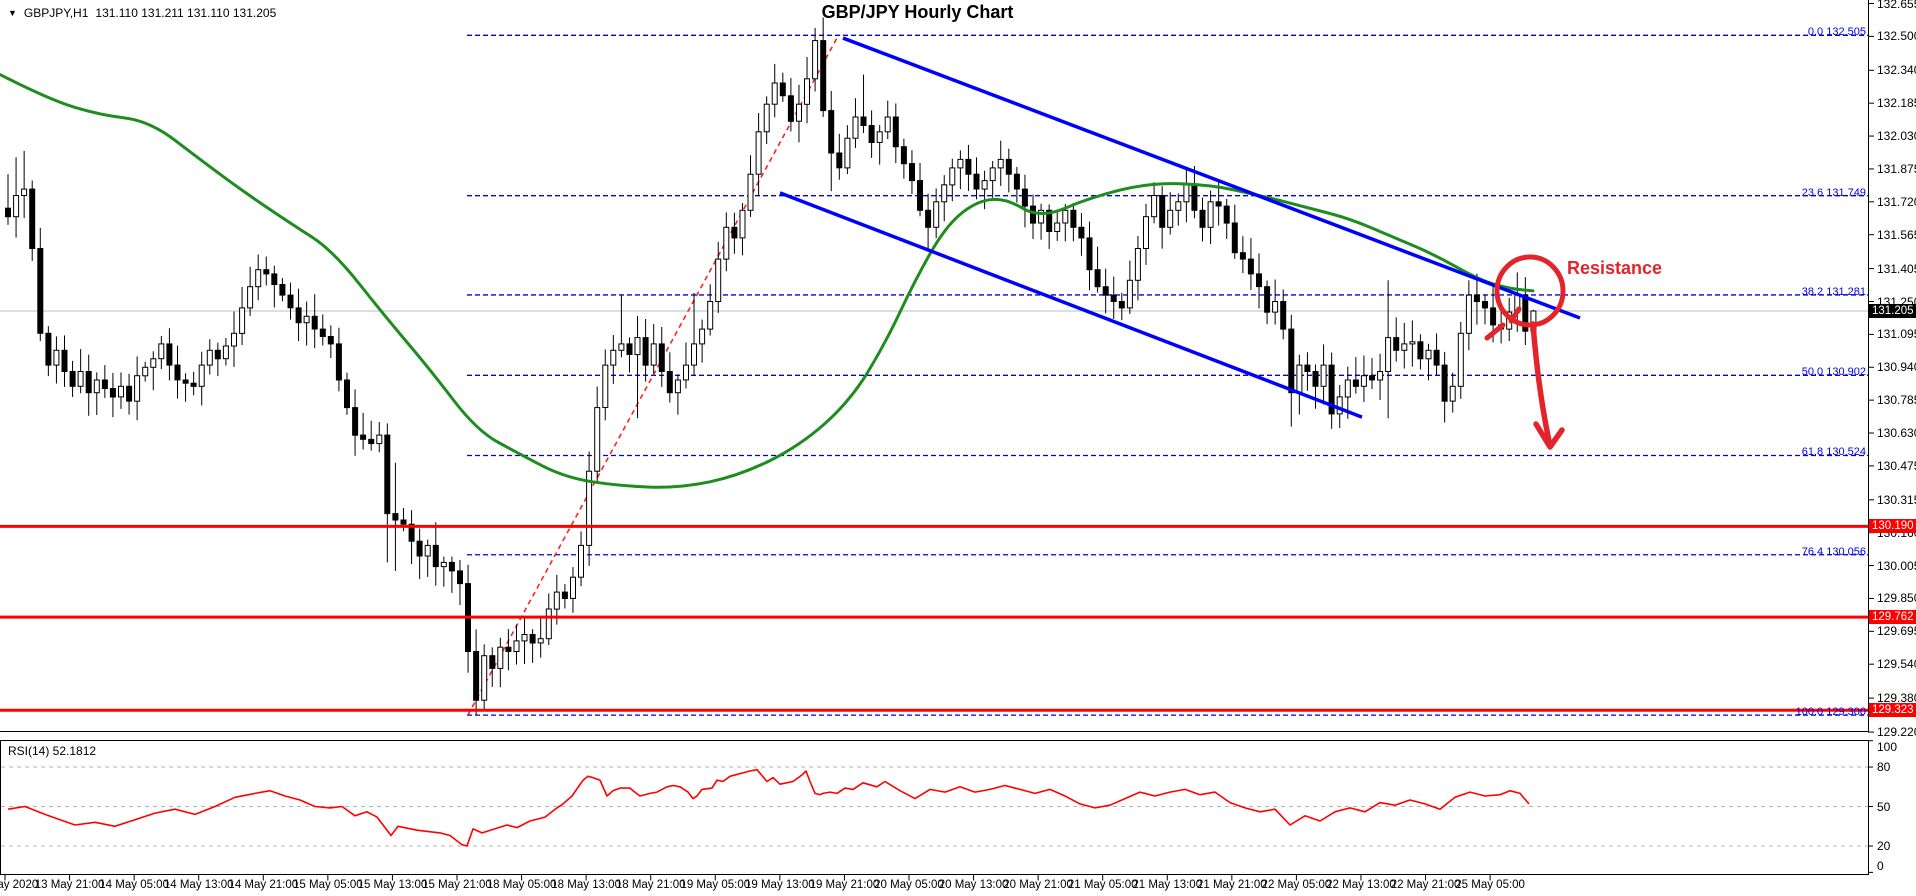  Describe the element at coordinates (1896, 70) in the screenshot. I see `price-tick-label: 132.340` at that location.